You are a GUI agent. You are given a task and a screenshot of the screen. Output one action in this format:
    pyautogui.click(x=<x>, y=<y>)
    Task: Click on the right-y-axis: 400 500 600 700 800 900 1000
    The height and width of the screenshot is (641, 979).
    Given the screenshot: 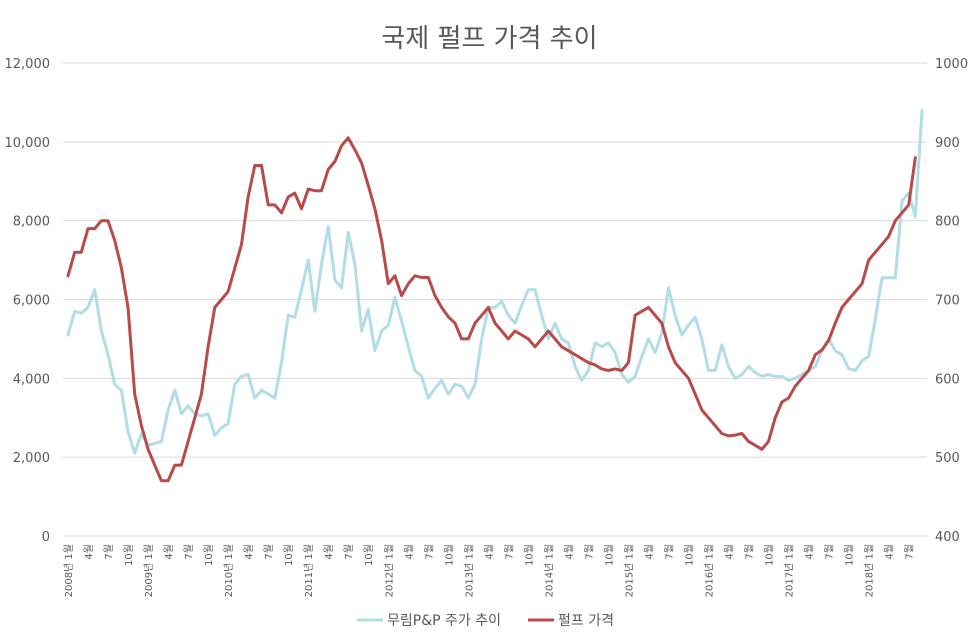 What is the action you would take?
    pyautogui.click(x=951, y=301)
    